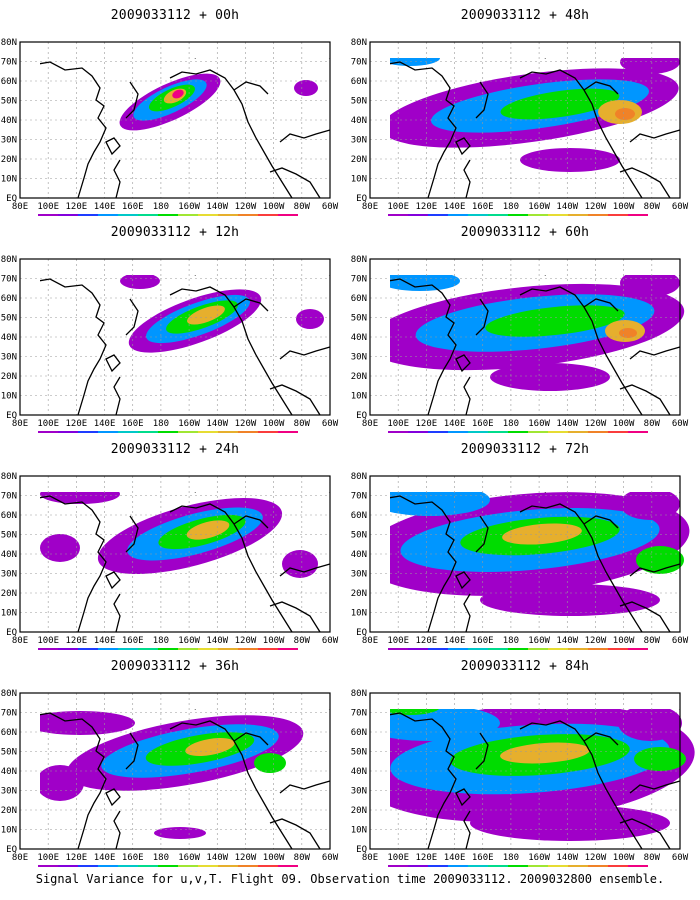 Image resolution: width=700 pixels, height=900 pixels. What do you see at coordinates (525, 449) in the screenshot?
I see `panel-title: 2009033112 + 72h` at bounding box center [525, 449].